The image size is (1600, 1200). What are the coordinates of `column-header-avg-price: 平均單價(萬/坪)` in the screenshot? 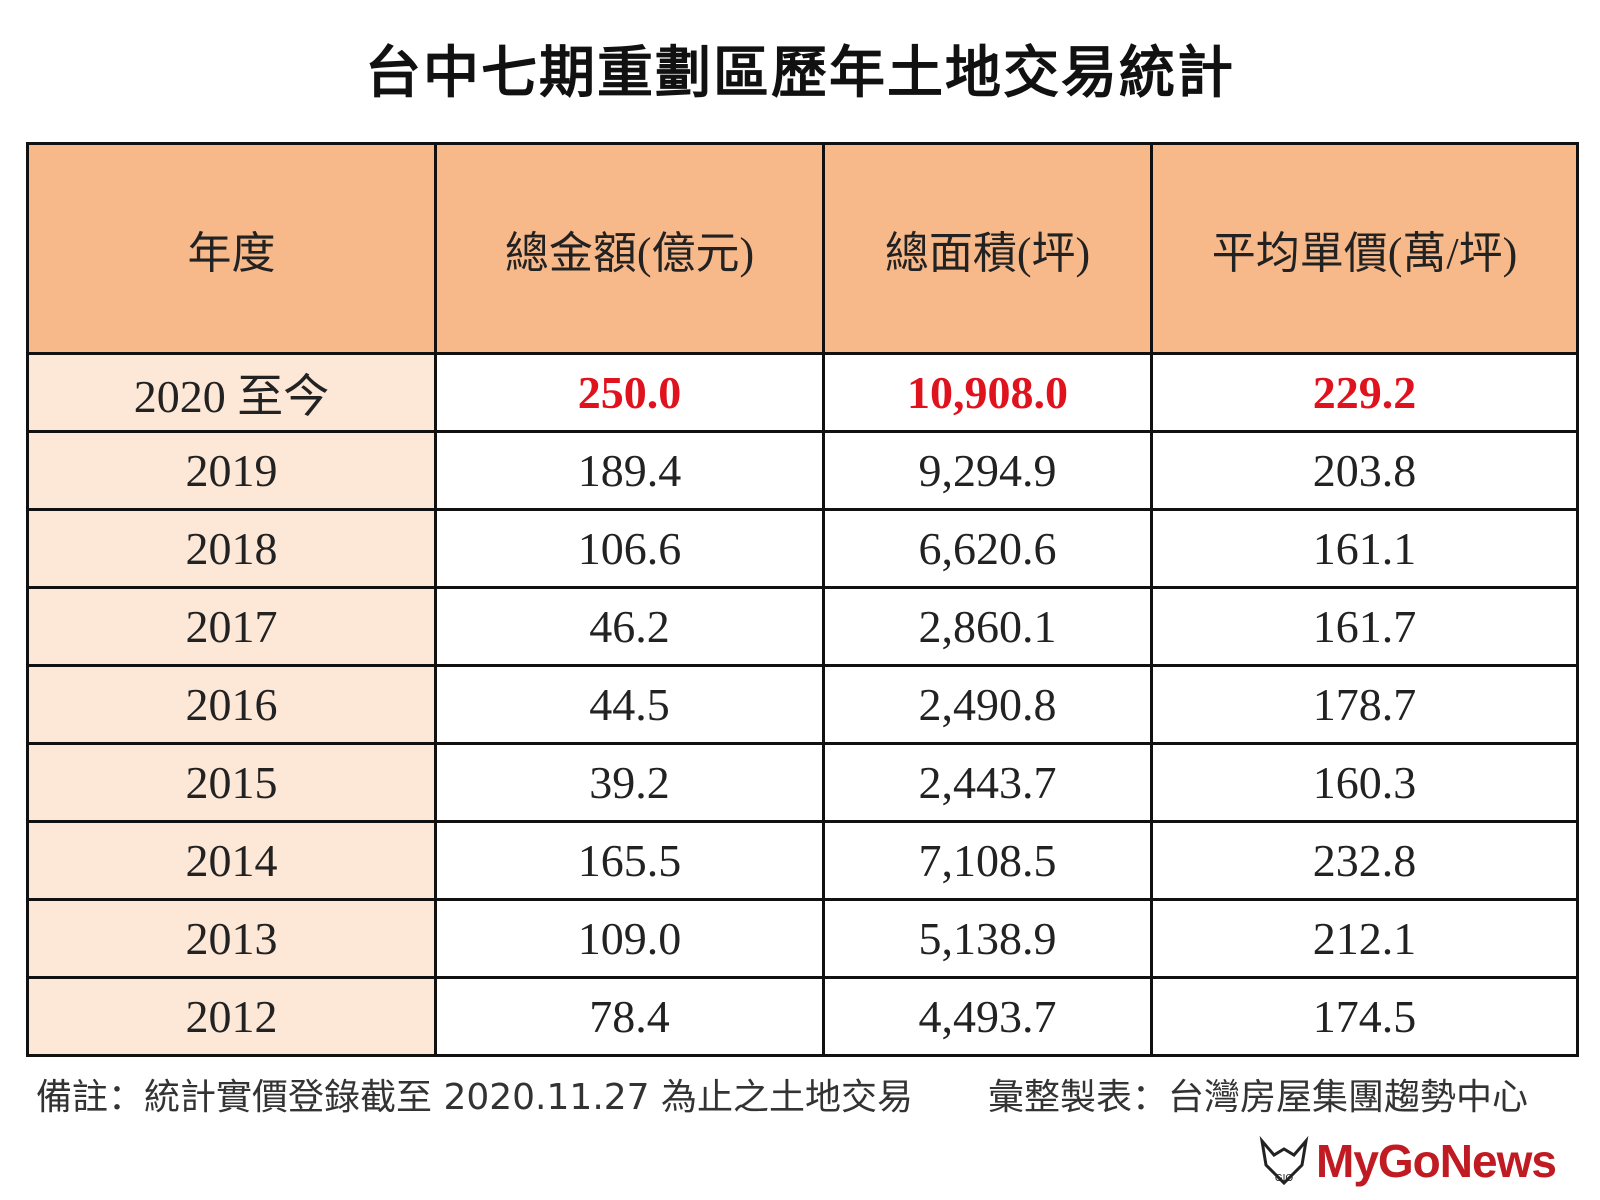 It's located at (1364, 248).